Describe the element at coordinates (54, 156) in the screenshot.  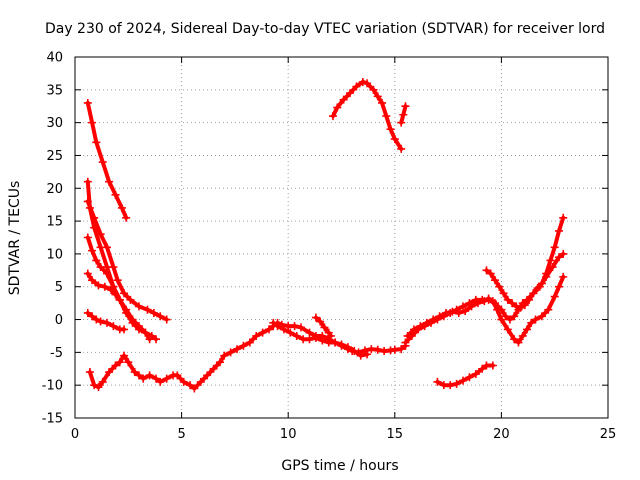
I see `y-tick-label: 25` at that location.